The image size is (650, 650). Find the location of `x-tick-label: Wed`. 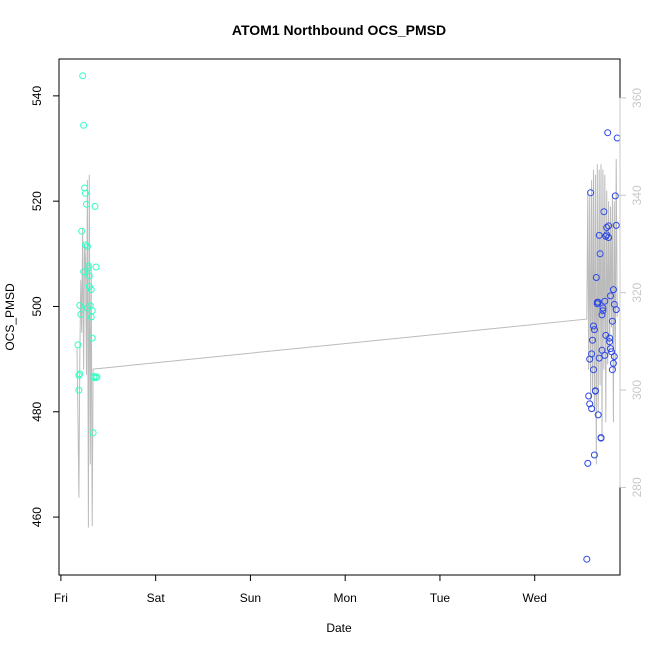

x-tick-label: Wed is located at coordinates (534, 598).